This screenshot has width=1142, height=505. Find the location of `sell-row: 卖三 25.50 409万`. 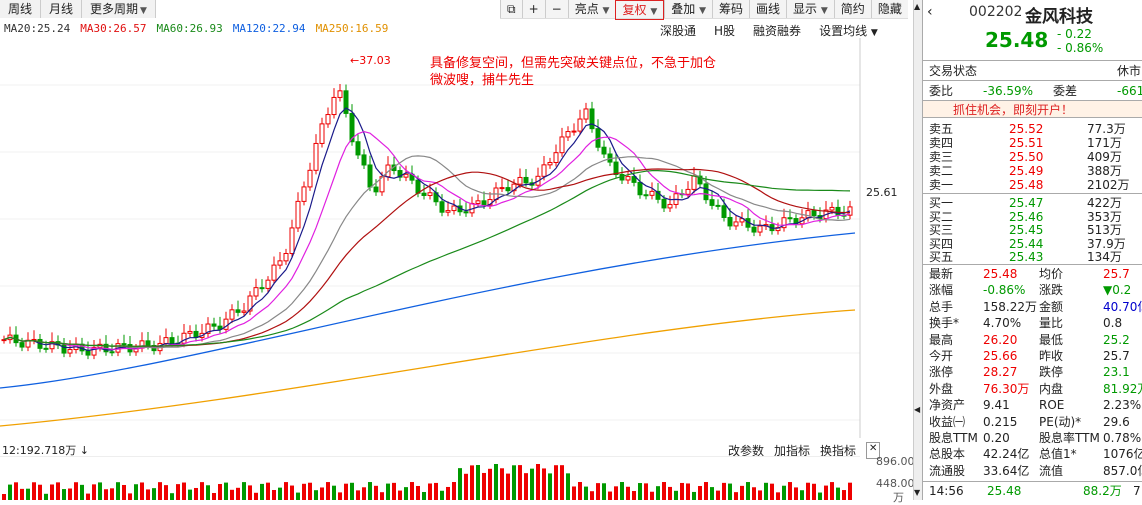

sell-row: 卖三 25.50 409万 is located at coordinates (1034, 157).